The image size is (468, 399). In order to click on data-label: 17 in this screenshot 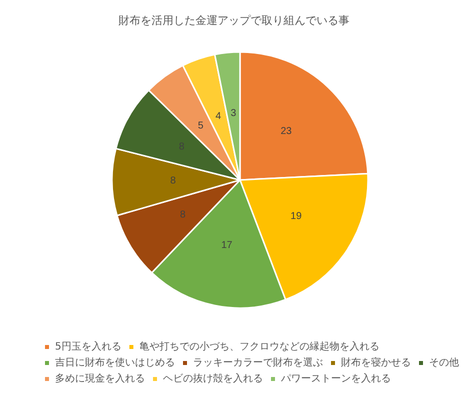, I will do `click(227, 246)`.